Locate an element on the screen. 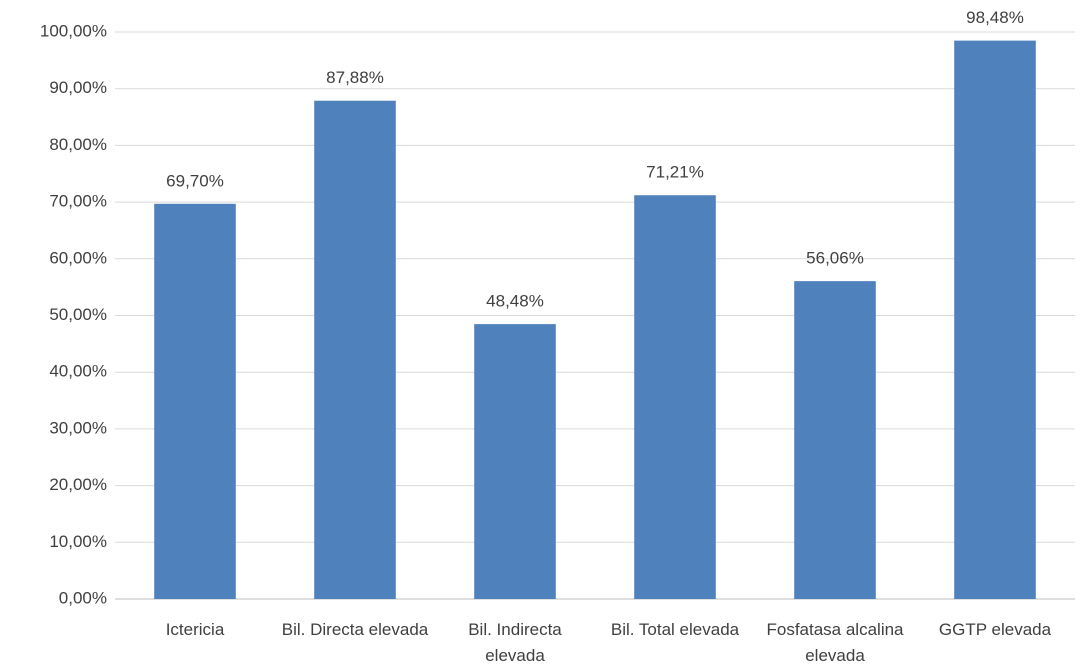 This screenshot has height=670, width=1081. data-label: 56,06% is located at coordinates (835, 258).